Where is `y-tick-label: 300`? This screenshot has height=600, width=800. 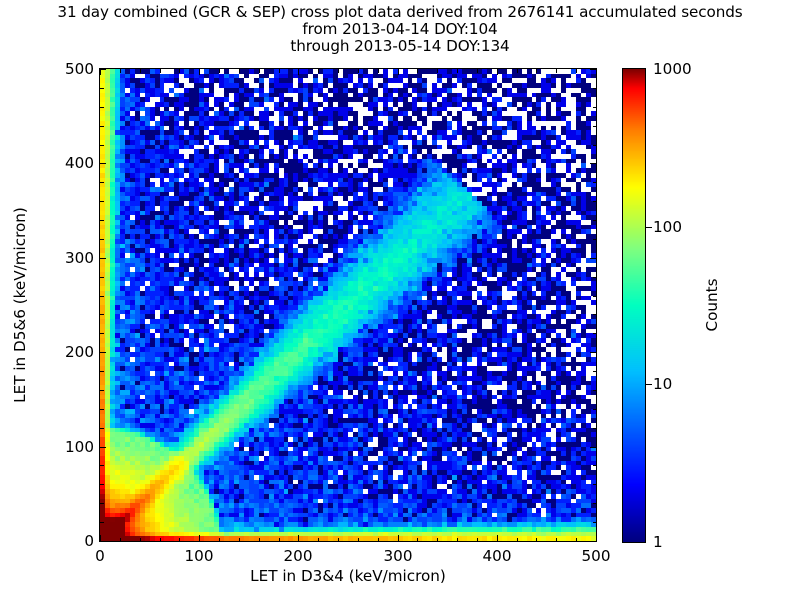
y-tick-label: 300 is located at coordinates (79, 258).